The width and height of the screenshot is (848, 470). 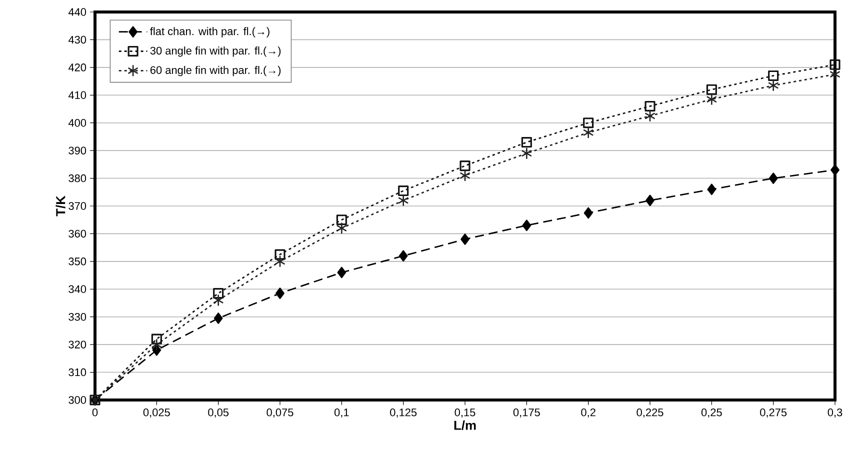 What do you see at coordinates (650, 413) in the screenshot?
I see `x-tick-label: 0,225` at bounding box center [650, 413].